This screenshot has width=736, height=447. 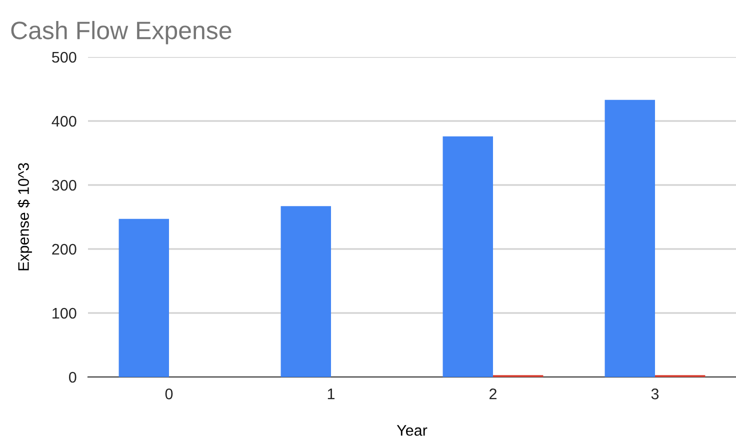 I want to click on x-tick-label: 2, so click(x=493, y=394).